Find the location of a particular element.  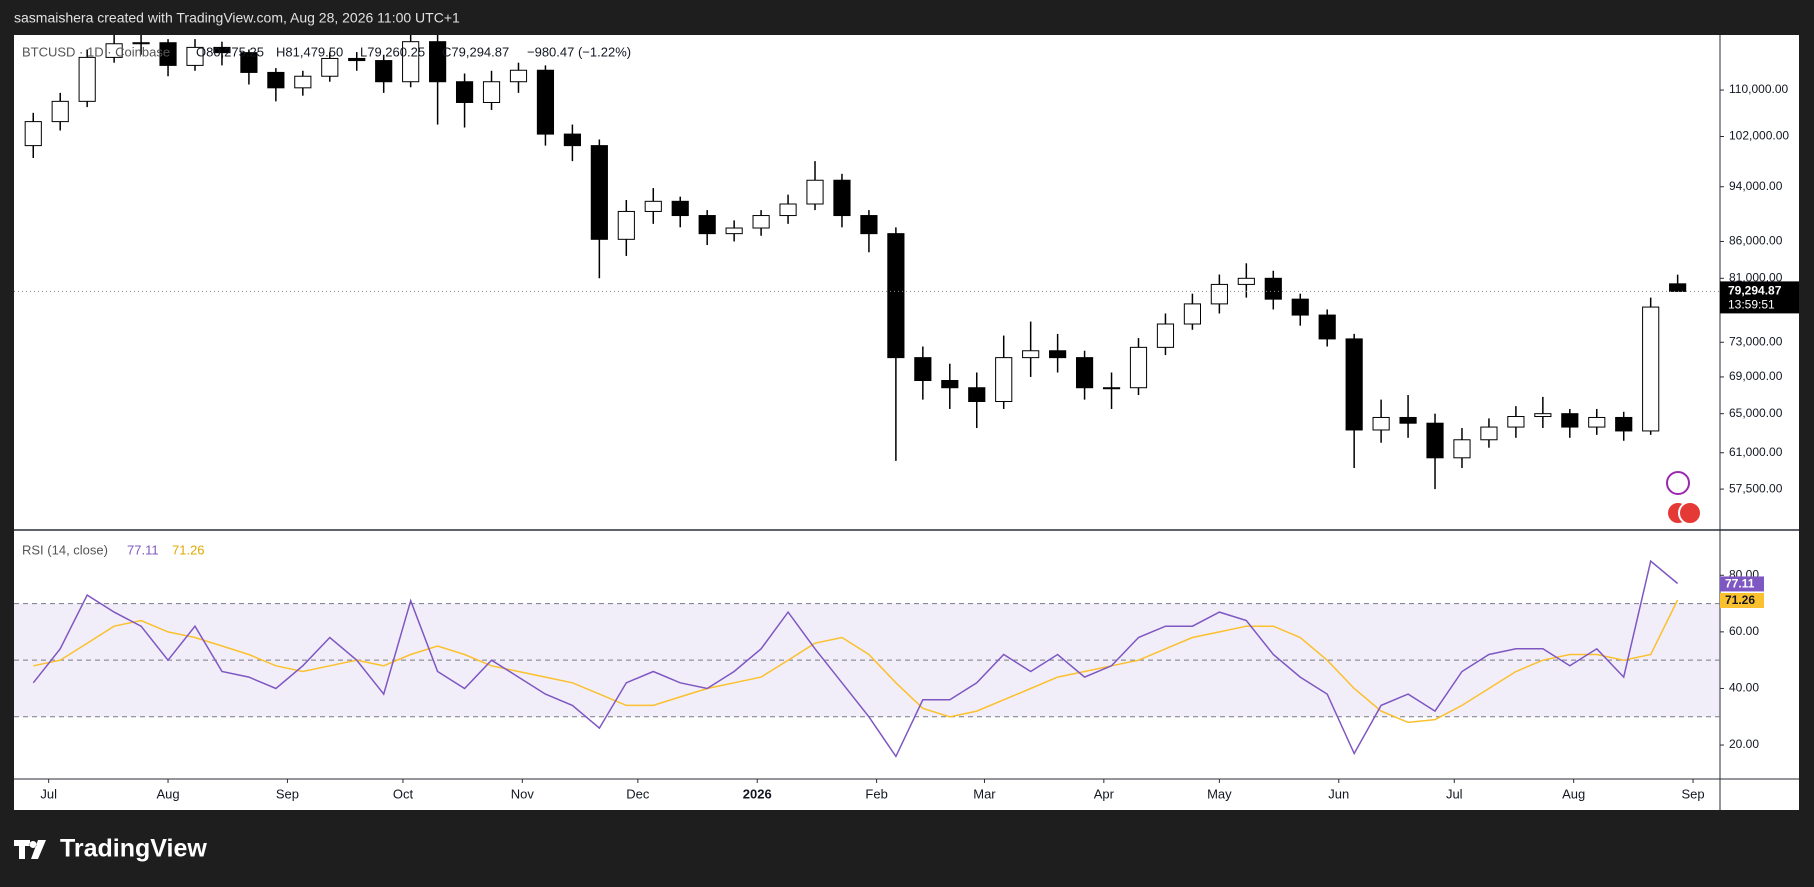

y-tick-label: 57,500.00 is located at coordinates (1756, 488).